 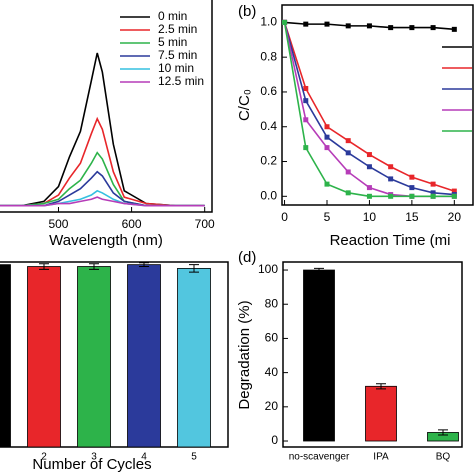 I want to click on y-tick-label: 0.4, so click(x=268, y=126).